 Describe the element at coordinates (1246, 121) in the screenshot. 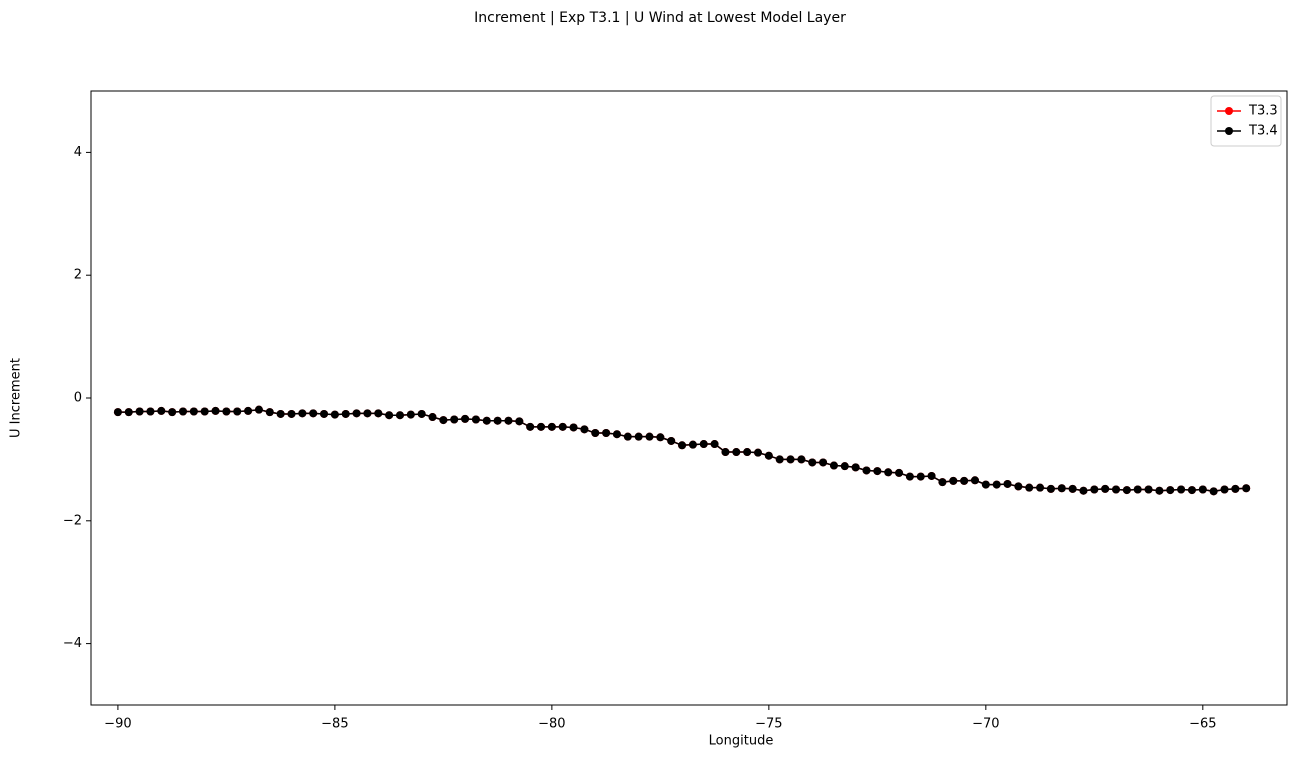

I see `legend: T3.3 T3.4` at that location.